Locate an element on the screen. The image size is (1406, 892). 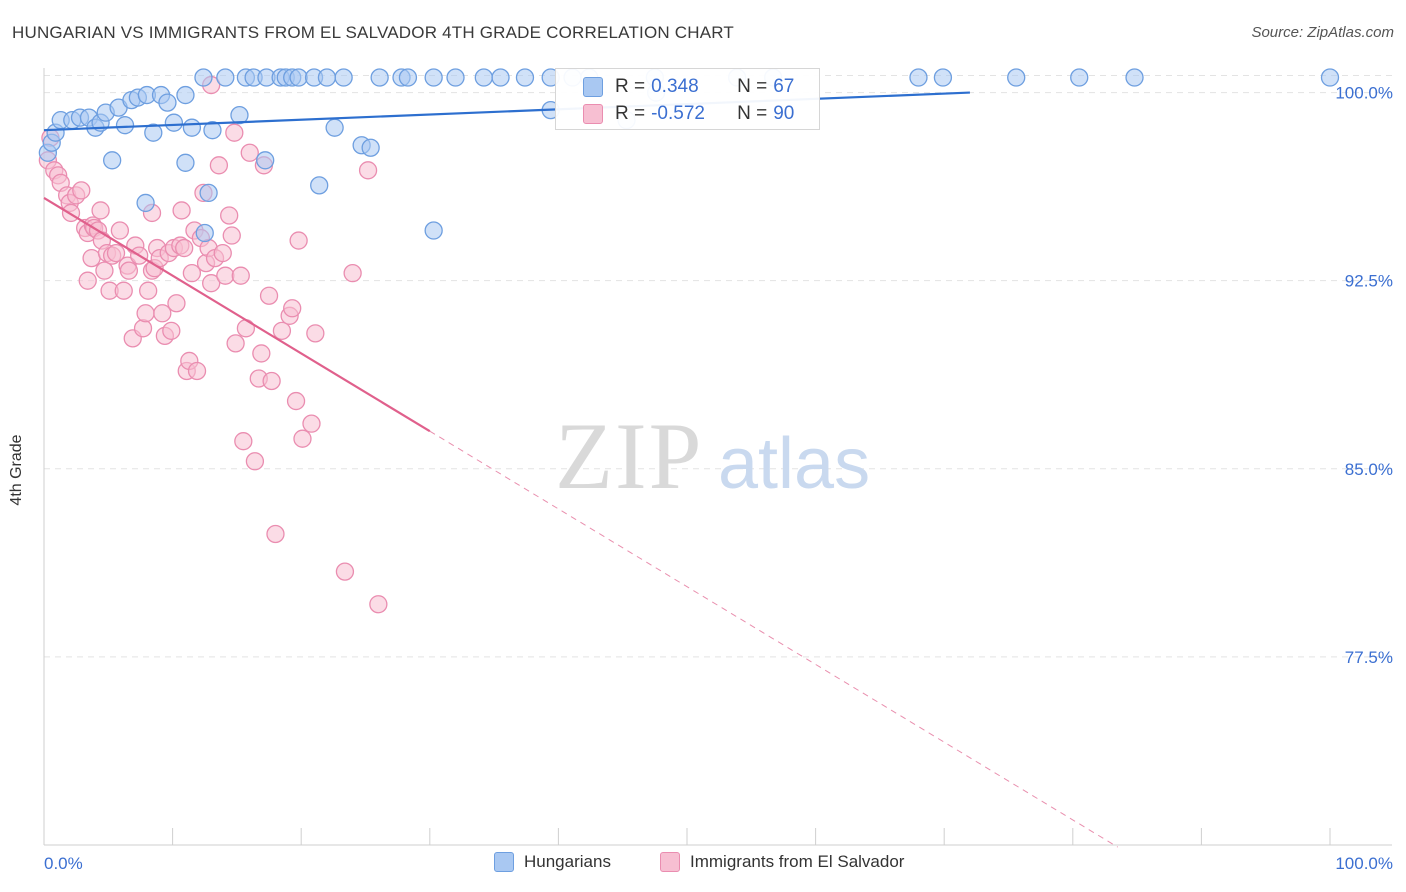
r-value: -0.572 is located at coordinates (678, 113).